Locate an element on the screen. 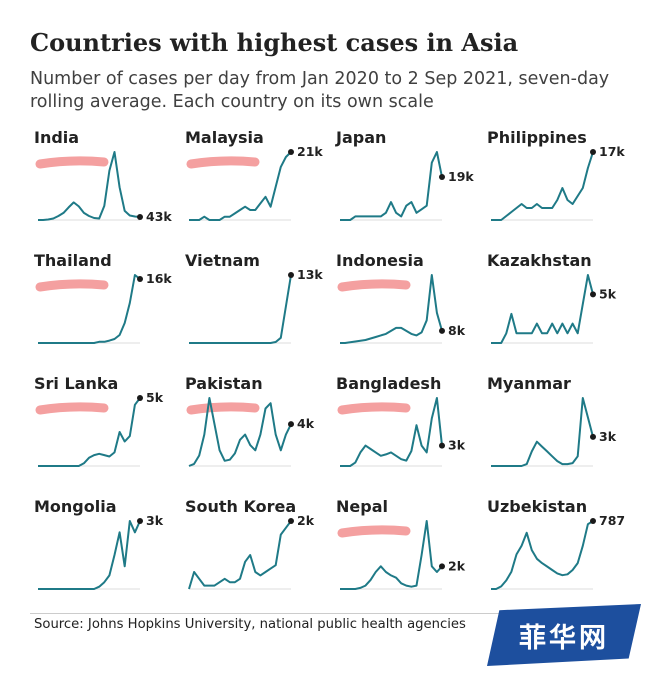 This screenshot has height=680, width=654. panel-title: Nepal is located at coordinates (362, 506).